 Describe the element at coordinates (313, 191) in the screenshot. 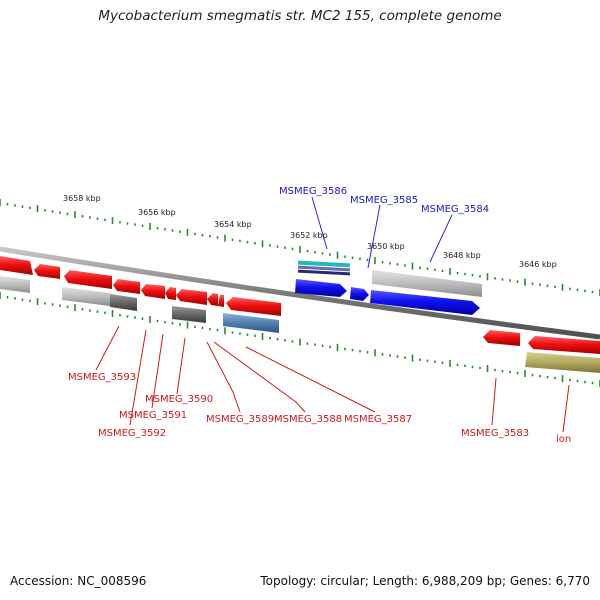

I see `label-msmeg-3586: MSMEG_3586` at that location.